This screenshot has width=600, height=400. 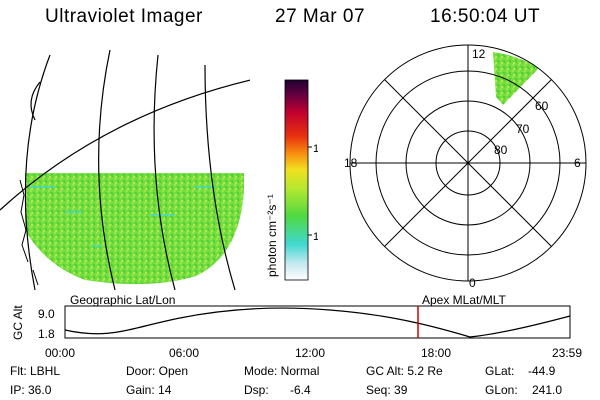 What do you see at coordinates (387, 390) in the screenshot?
I see `seq-info: Seq: 39` at bounding box center [387, 390].